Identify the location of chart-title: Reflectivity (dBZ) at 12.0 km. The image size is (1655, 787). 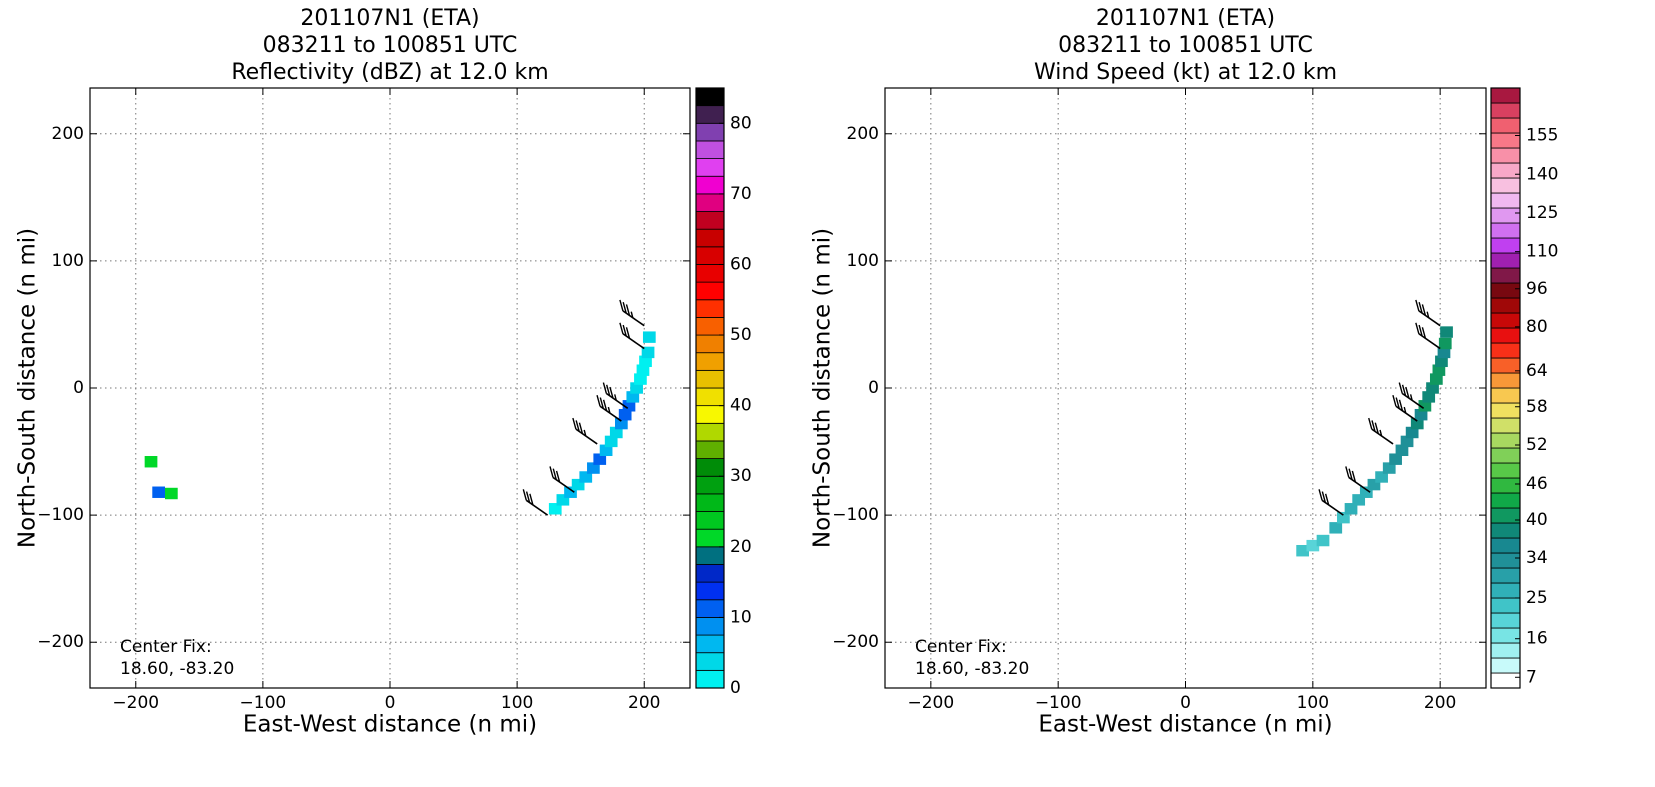
(389, 72).